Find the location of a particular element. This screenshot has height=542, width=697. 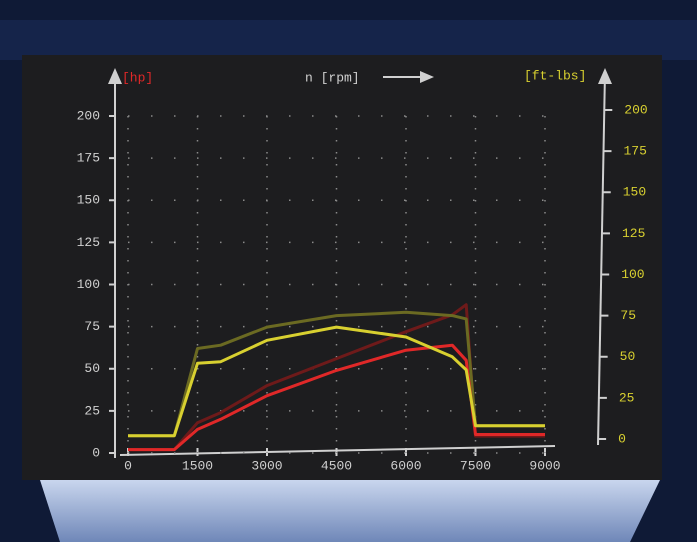

y2-tick-label: 150 is located at coordinates (634, 192).